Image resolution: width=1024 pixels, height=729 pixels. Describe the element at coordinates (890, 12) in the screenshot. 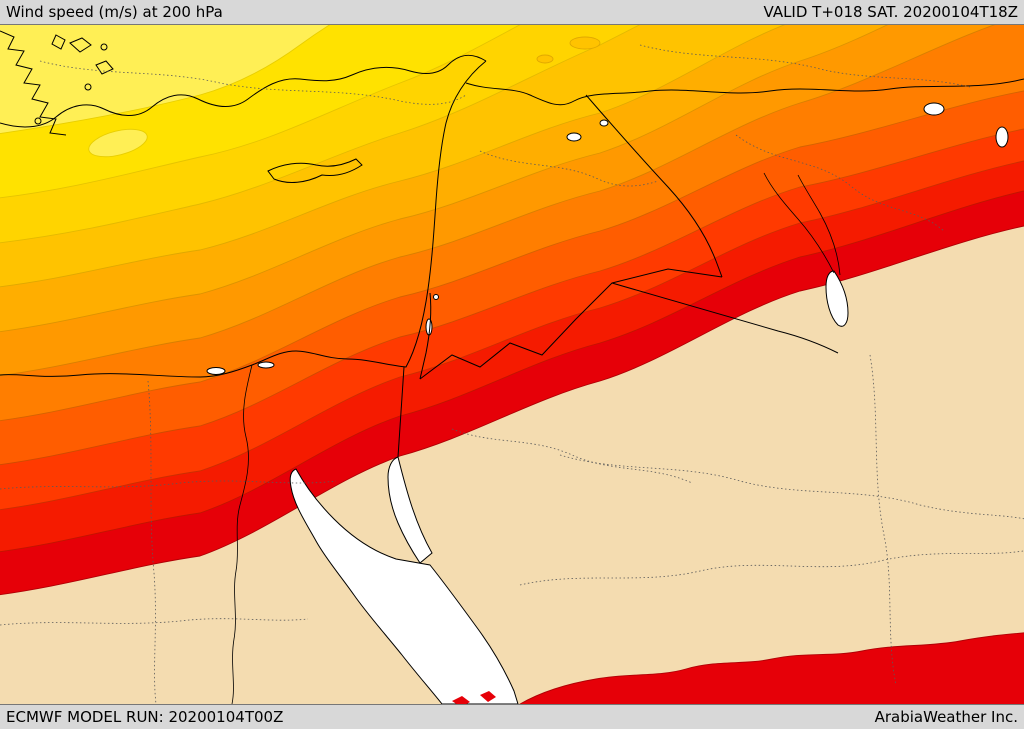

I see `valid-time-label: VALID T+018 SAT. 20200104T18Z` at that location.